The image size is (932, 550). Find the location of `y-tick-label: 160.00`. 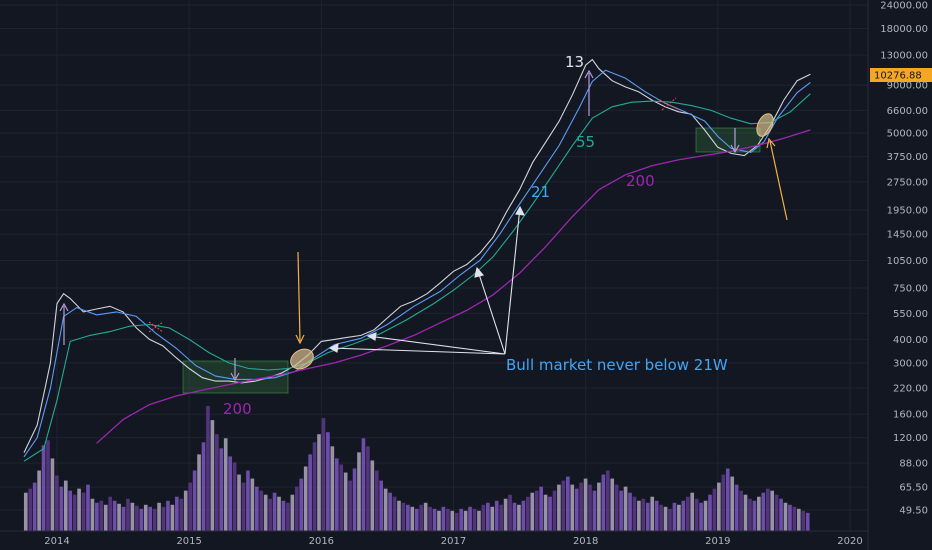

y-tick-label: 160.00 is located at coordinates (910, 415).